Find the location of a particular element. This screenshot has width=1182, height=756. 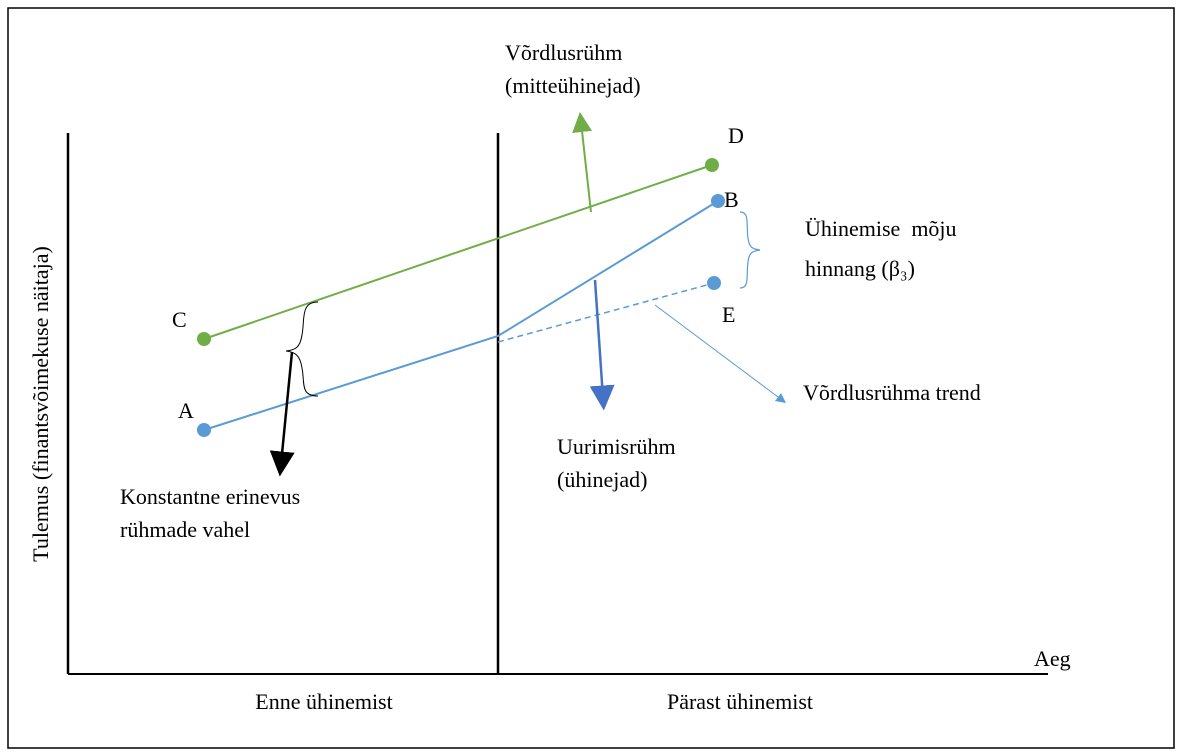

label: rühmade vahel is located at coordinates (185, 529).